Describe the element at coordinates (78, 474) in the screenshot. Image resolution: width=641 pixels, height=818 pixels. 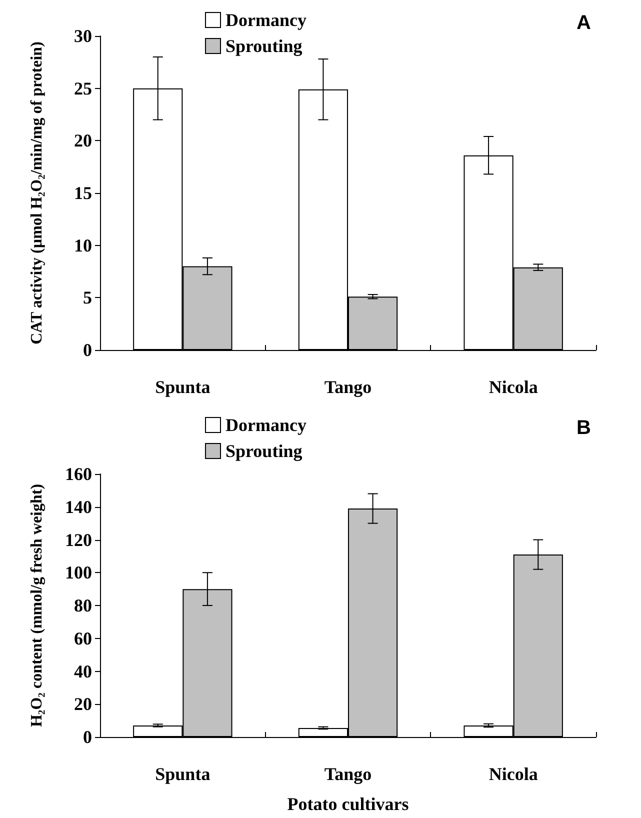
I see `y-tick-label: 160` at that location.